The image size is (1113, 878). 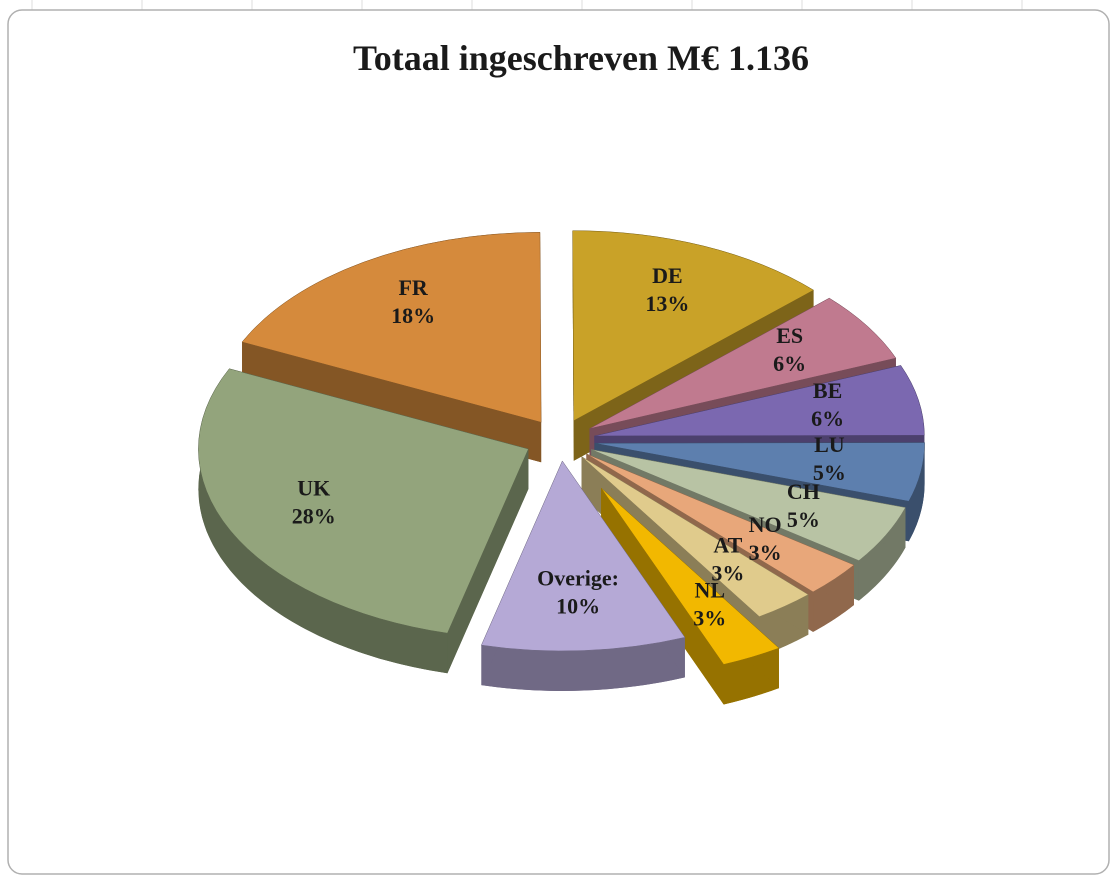 What do you see at coordinates (314, 516) in the screenshot?
I see `slice-value-label: 28%` at bounding box center [314, 516].